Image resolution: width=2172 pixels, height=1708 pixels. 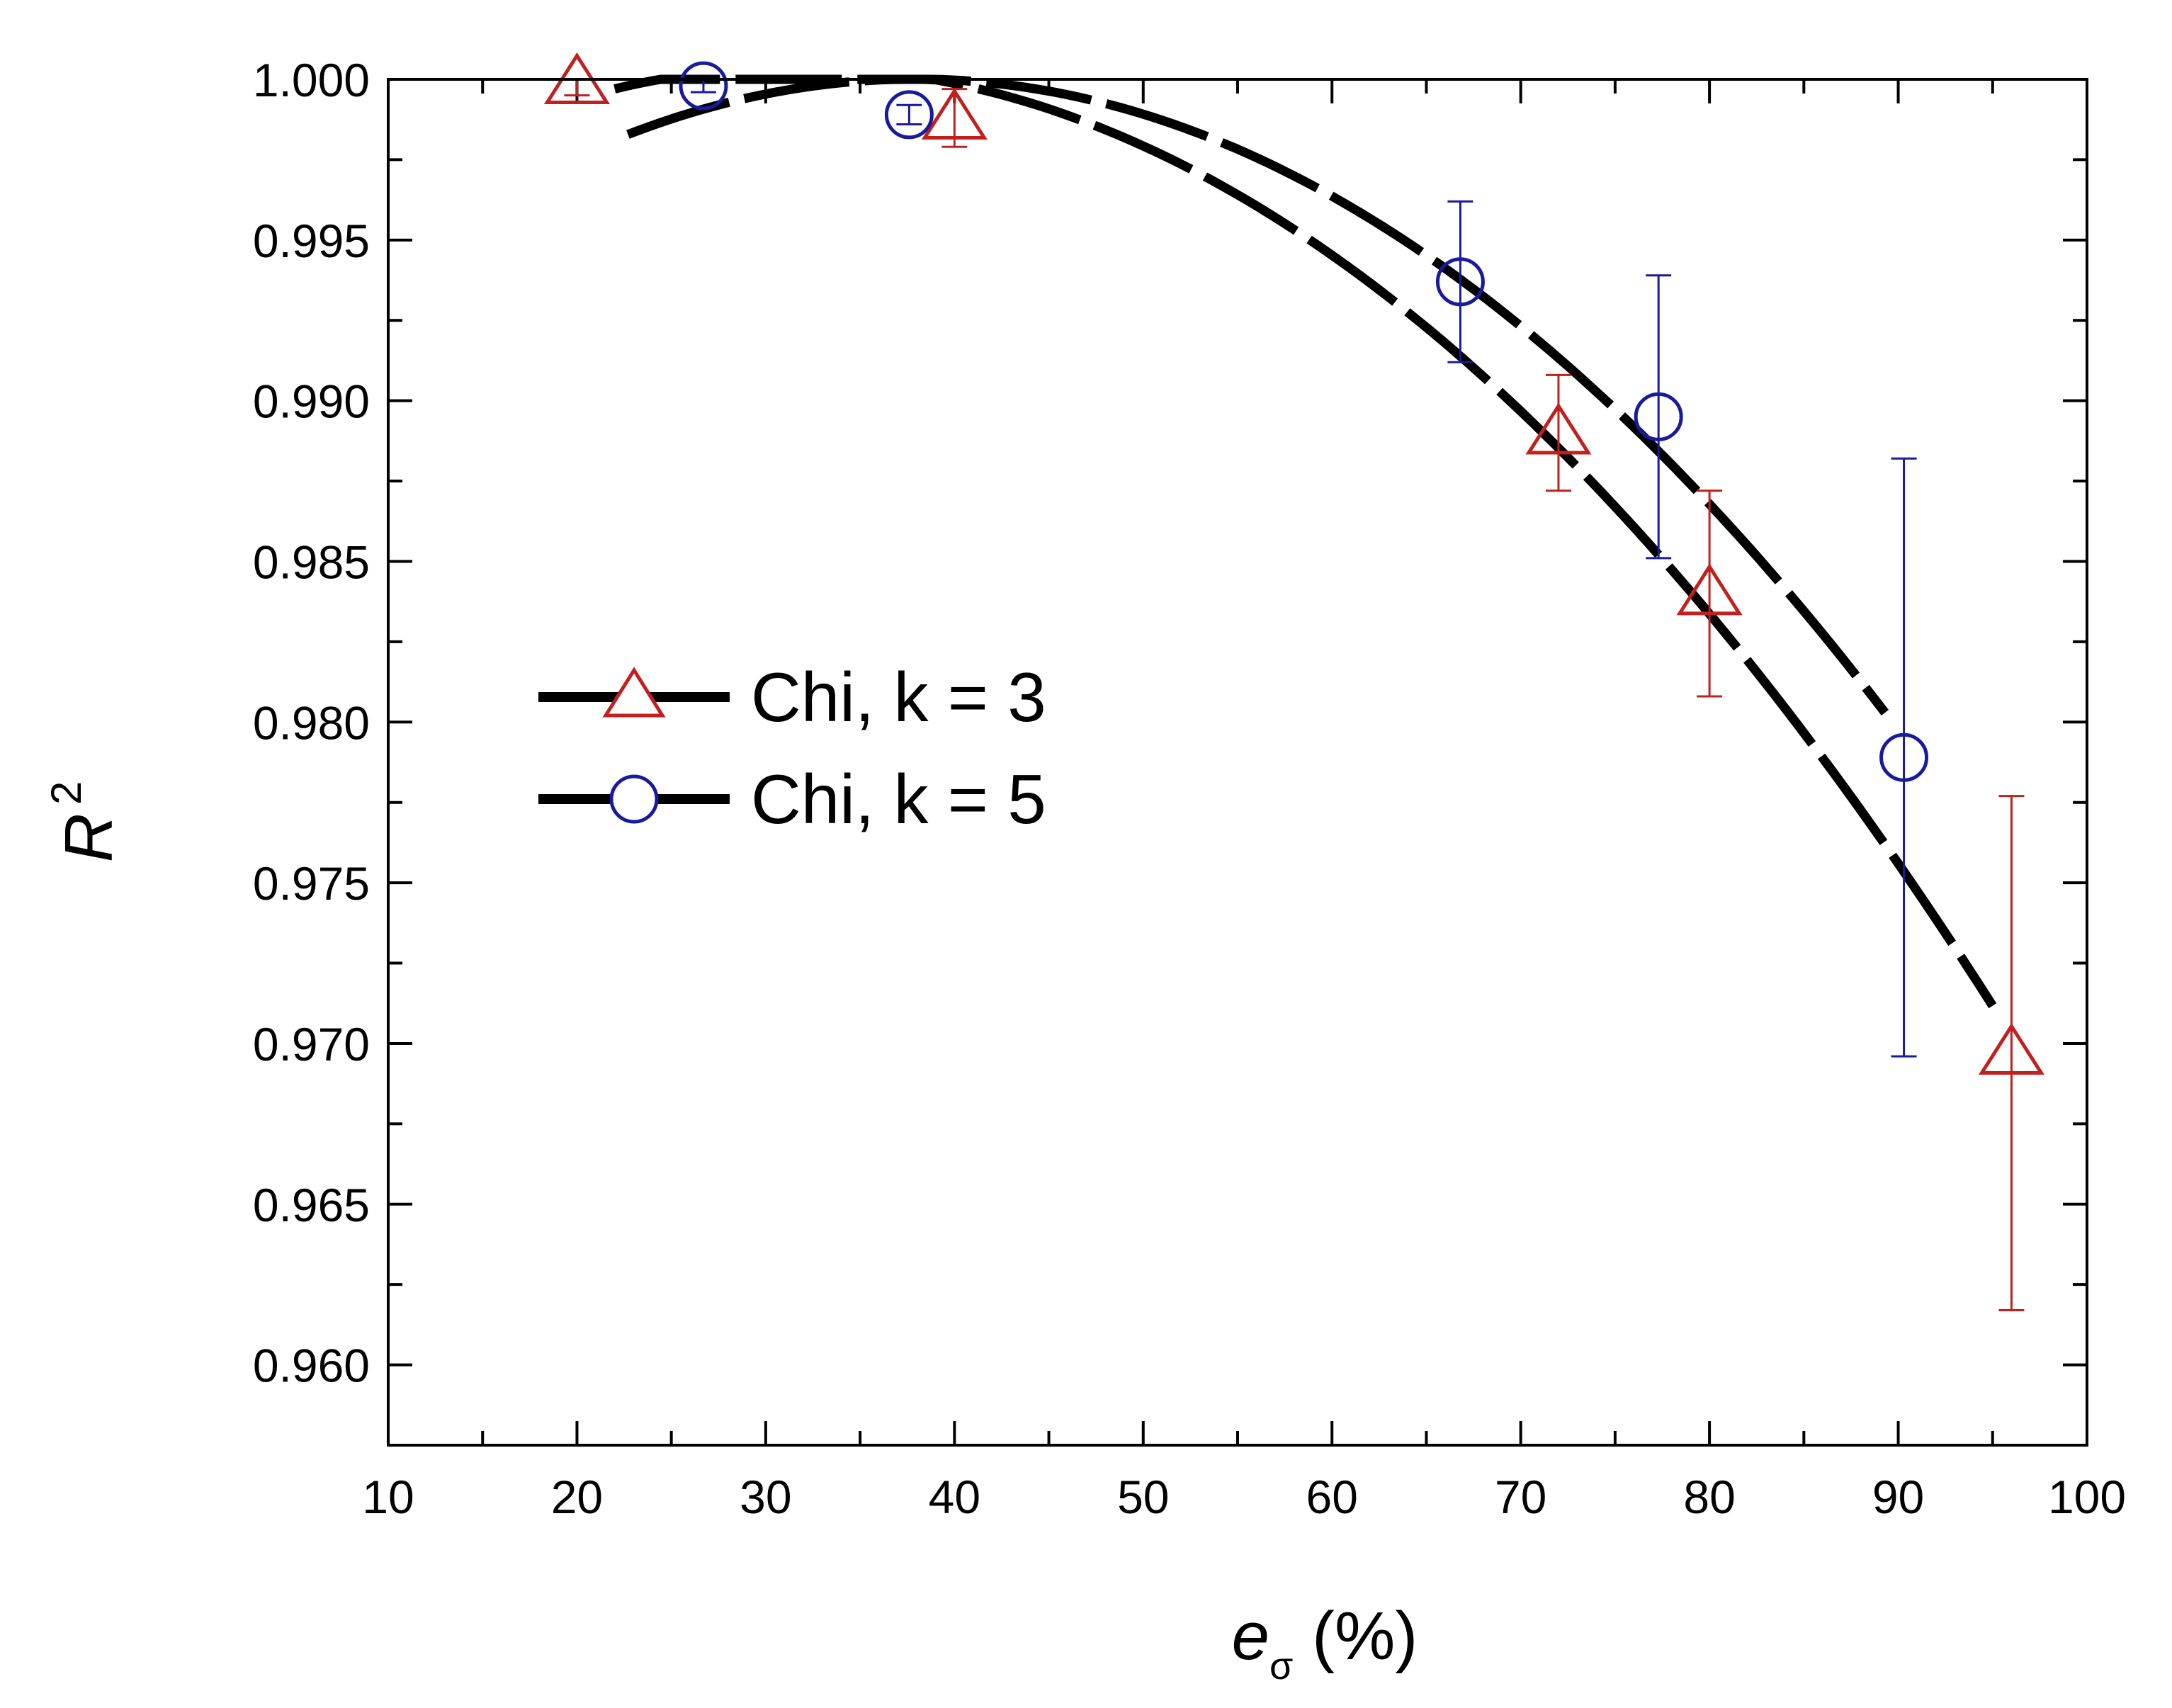 I want to click on y-tick-label: 0.960, so click(x=311, y=1366).